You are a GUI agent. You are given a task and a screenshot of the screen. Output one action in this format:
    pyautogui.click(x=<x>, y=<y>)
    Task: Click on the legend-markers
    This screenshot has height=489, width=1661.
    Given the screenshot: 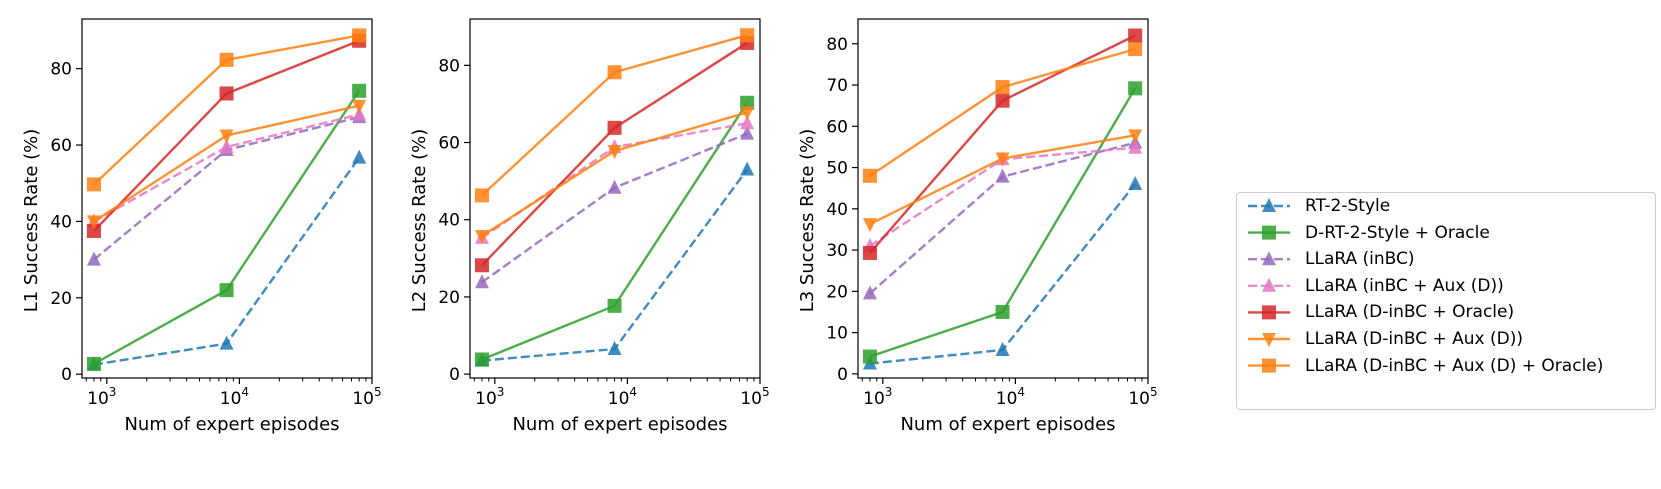 What is the action you would take?
    pyautogui.click(x=1269, y=285)
    